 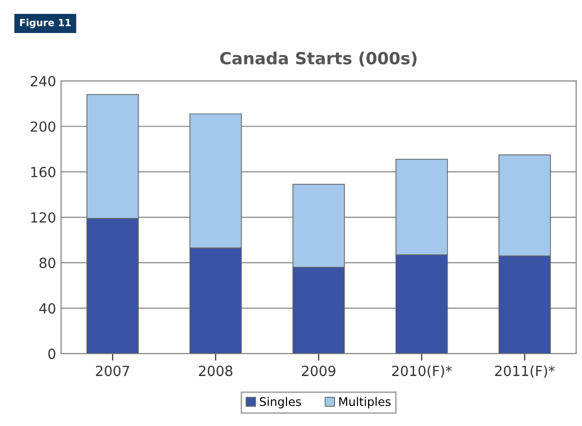 I want to click on x-tick-label: 2010(F)*, so click(x=422, y=371).